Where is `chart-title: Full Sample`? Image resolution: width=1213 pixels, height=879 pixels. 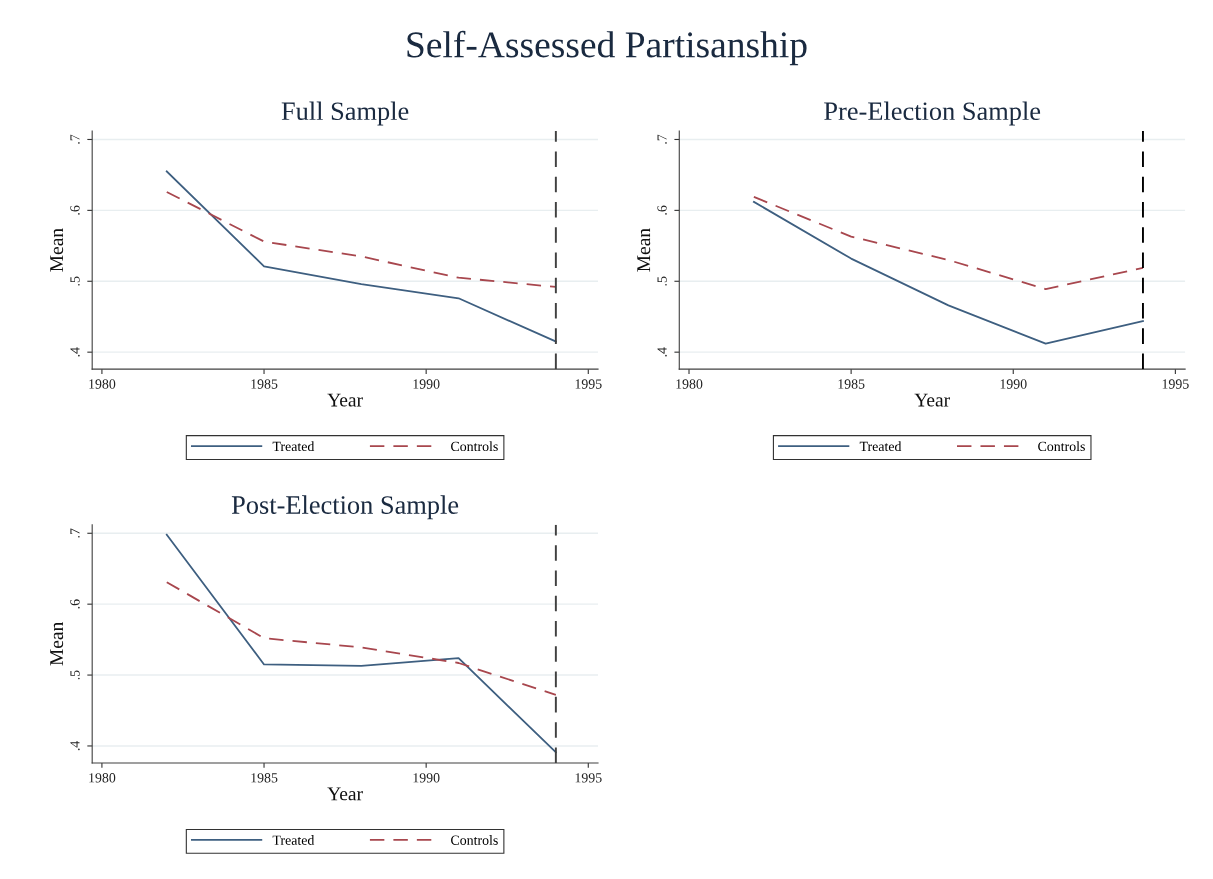
chart-title: Full Sample is located at coordinates (345, 113).